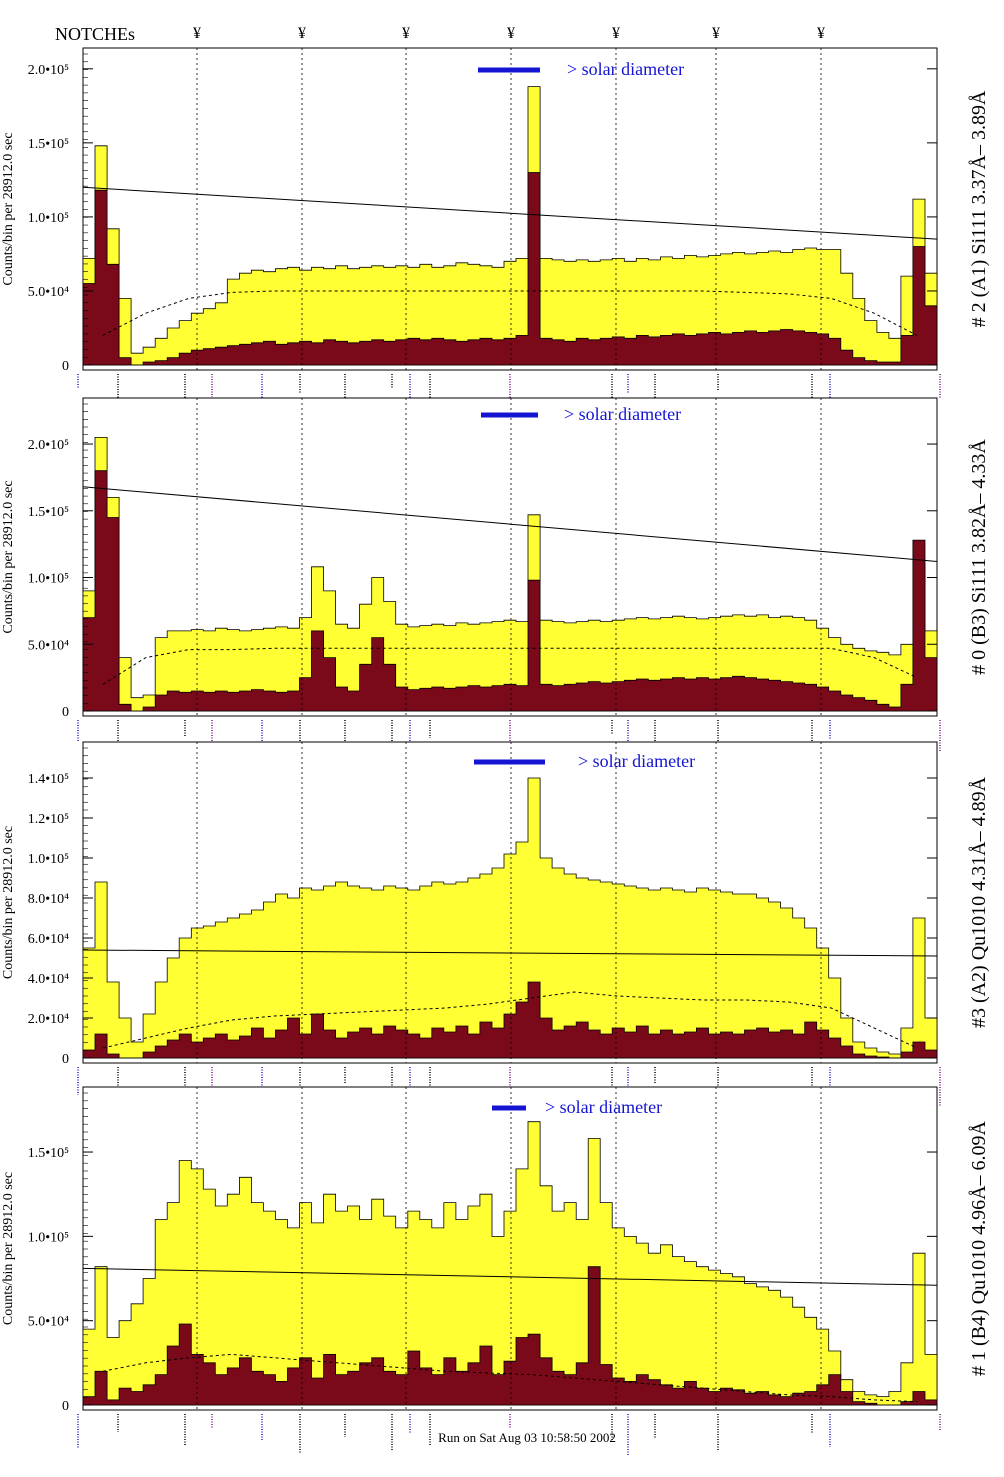  Describe the element at coordinates (95, 34) in the screenshot. I see `notches-label: NOTCHEs` at that location.